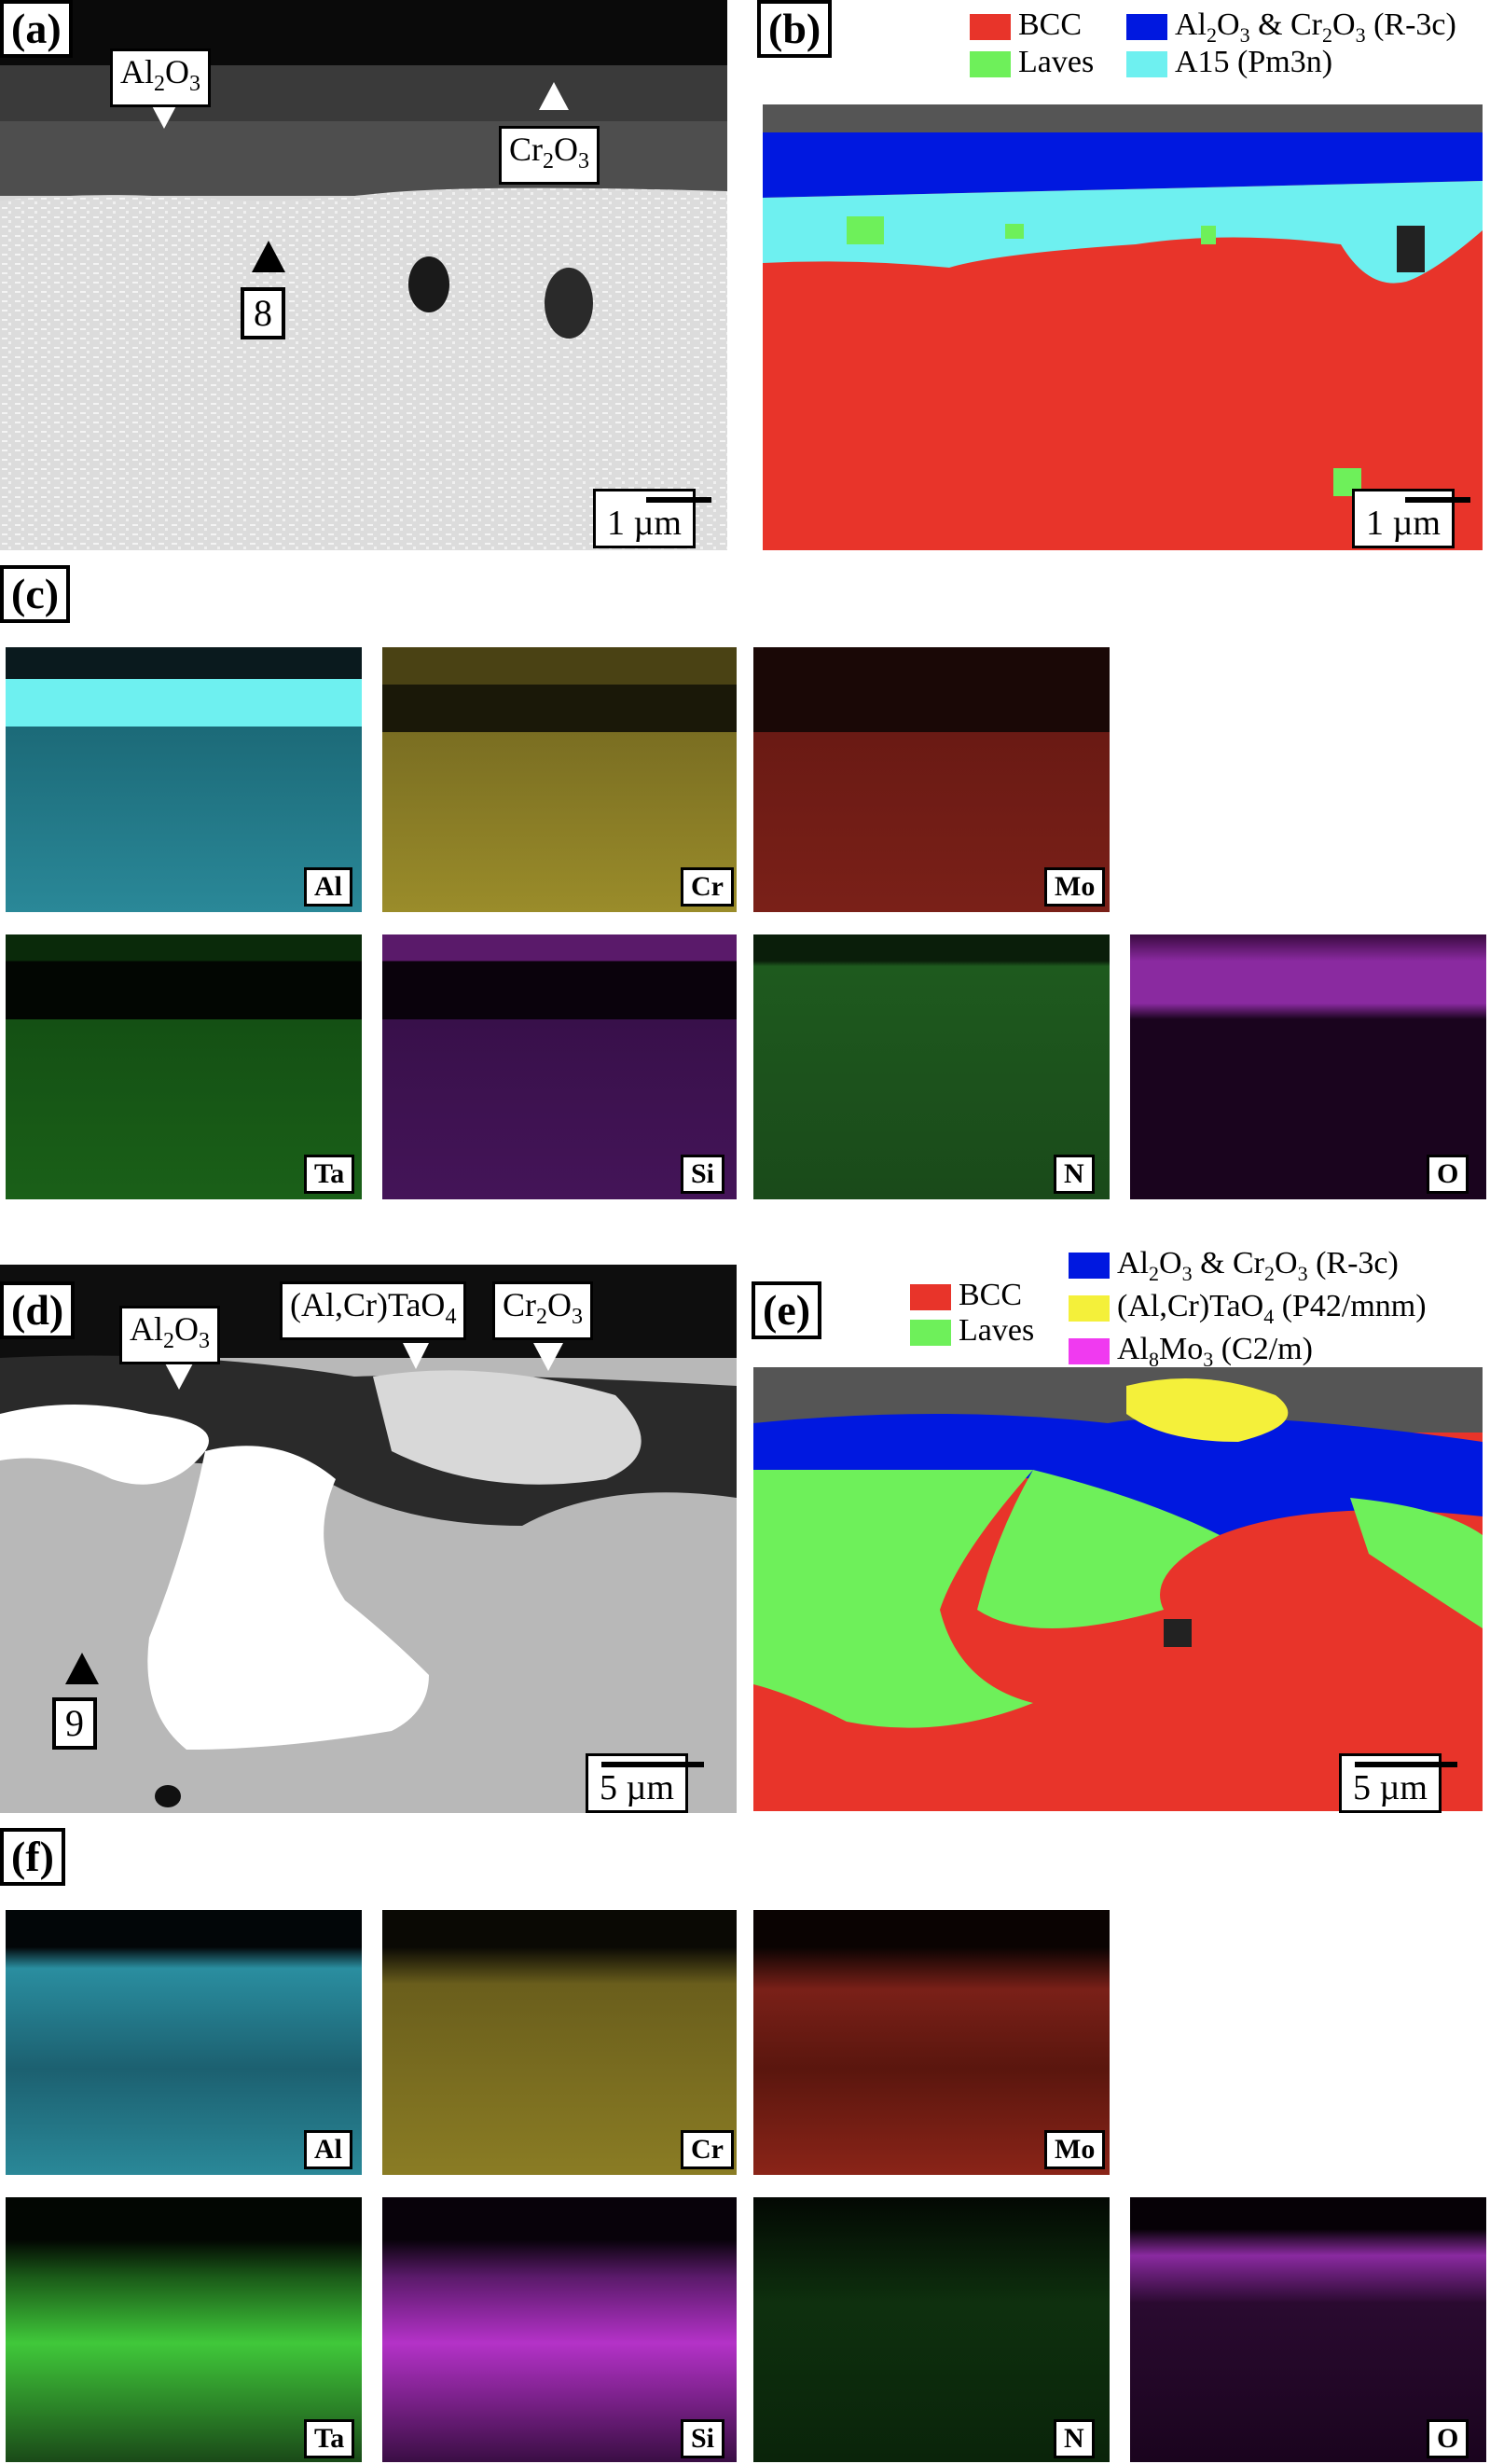 This screenshot has width=1490, height=2464. I want to click on point-8-label: 8, so click(263, 313).